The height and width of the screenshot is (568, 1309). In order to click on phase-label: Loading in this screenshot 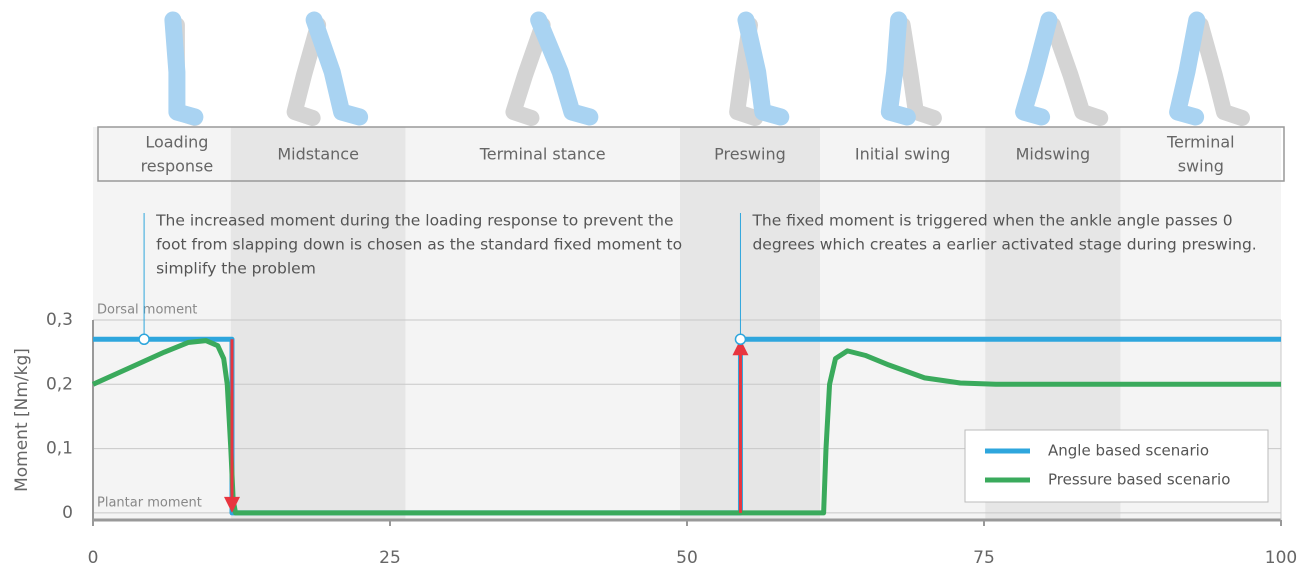, I will do `click(176, 142)`.